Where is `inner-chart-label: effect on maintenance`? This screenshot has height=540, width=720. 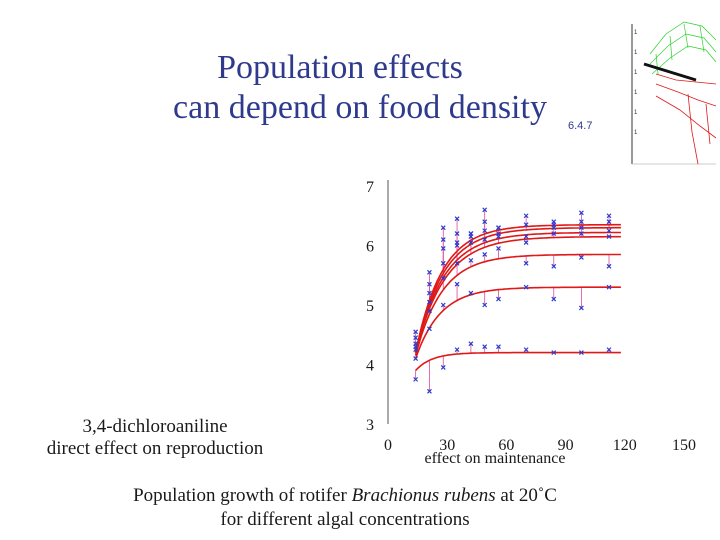
inner-chart-label: effect on maintenance is located at coordinates (495, 458).